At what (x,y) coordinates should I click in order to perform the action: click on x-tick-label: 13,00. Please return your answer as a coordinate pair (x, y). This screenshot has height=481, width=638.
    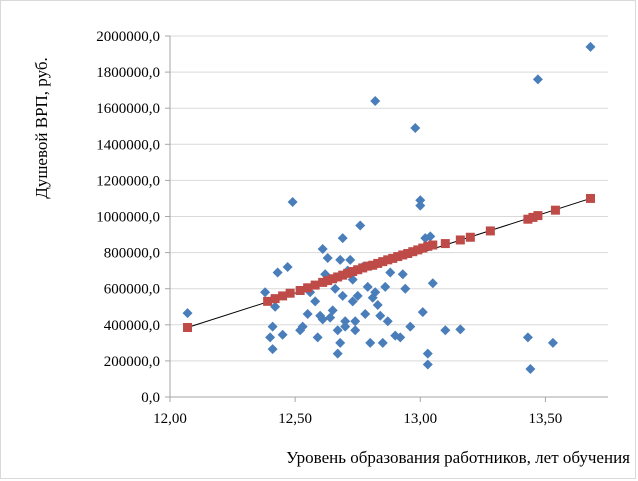
    Looking at the image, I should click on (420, 419).